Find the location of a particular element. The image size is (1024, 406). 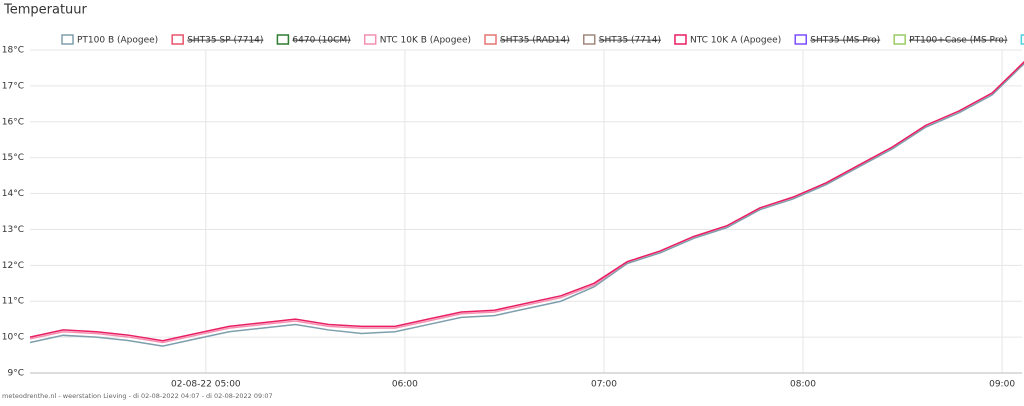

legend-item: SHT35 (MS Pro) is located at coordinates (837, 40).